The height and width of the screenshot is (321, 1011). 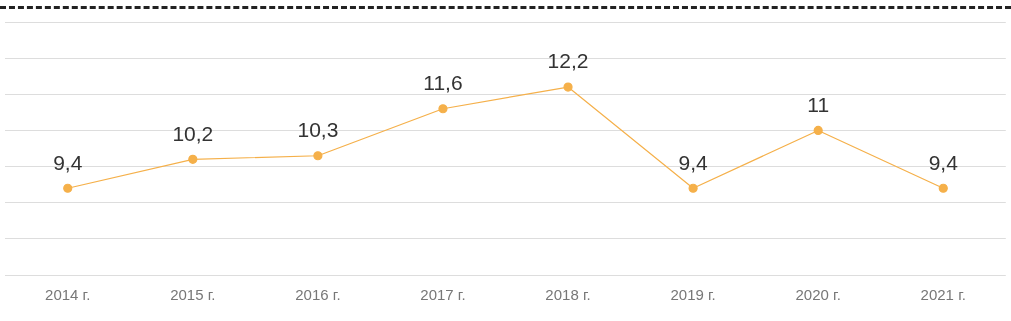 What do you see at coordinates (943, 295) in the screenshot?
I see `x-tick-label: 2021 г.` at bounding box center [943, 295].